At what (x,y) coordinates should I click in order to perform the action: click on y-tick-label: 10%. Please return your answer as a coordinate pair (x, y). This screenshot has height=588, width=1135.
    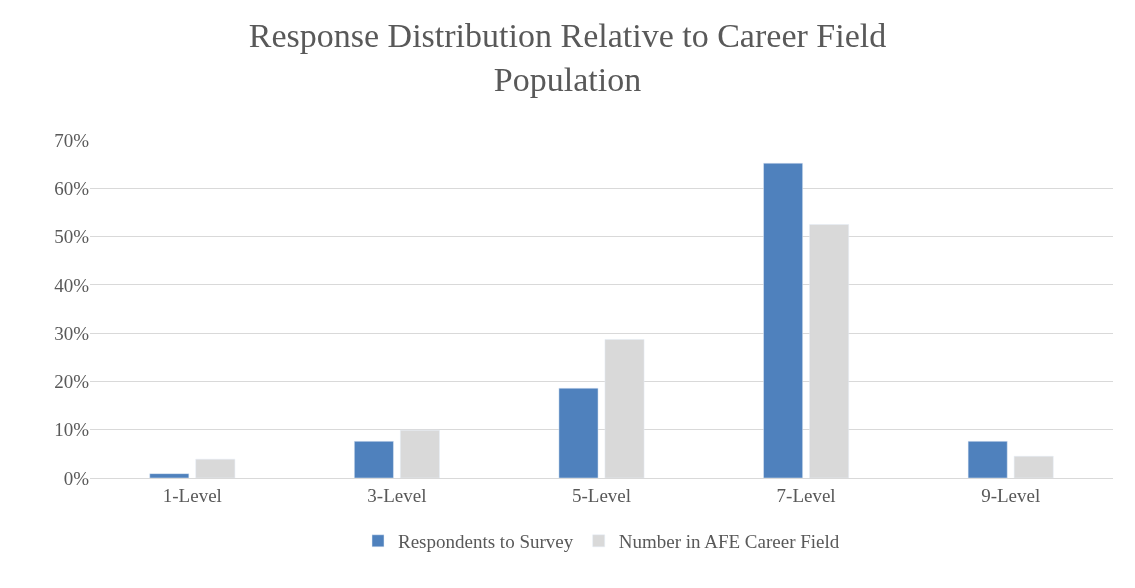
    Looking at the image, I should click on (72, 430).